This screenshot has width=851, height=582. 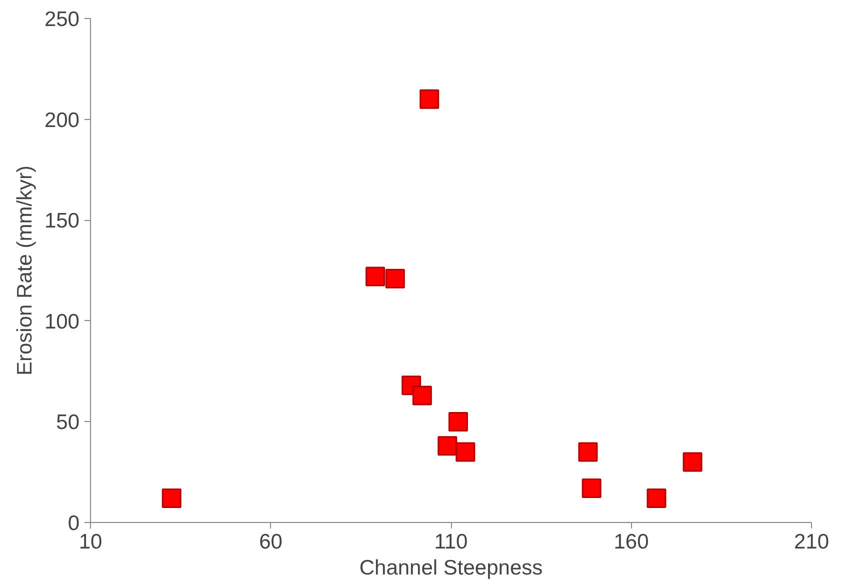 I want to click on y-tick-label: 100, so click(x=62, y=322).